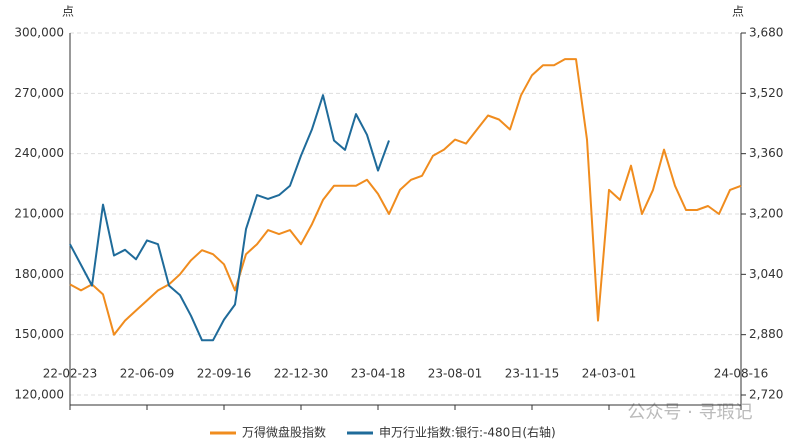  What do you see at coordinates (609, 374) in the screenshot?
I see `x-tick-label: 24-03-01` at bounding box center [609, 374].